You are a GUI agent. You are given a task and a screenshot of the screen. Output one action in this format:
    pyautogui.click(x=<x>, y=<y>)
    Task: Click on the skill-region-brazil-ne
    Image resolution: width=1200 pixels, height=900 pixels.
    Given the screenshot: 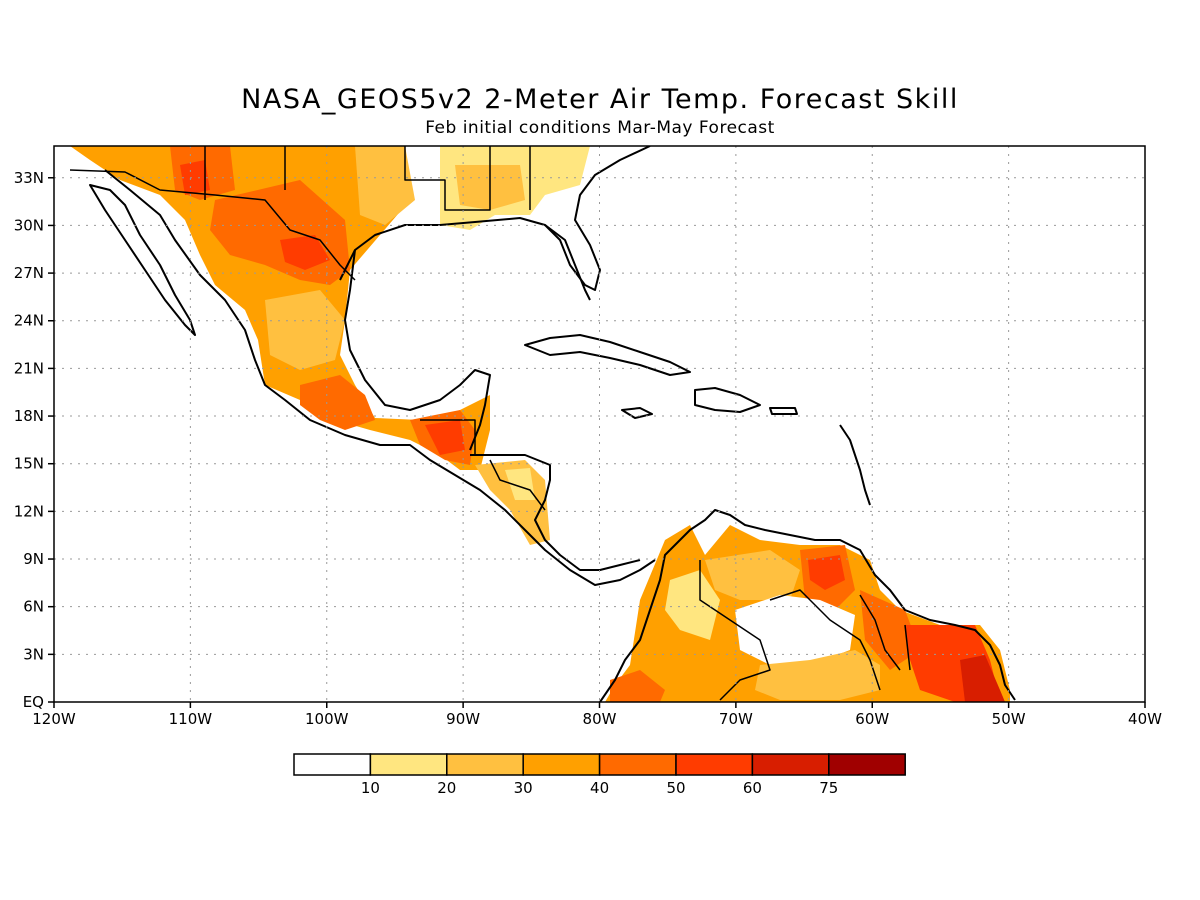 What is the action you would take?
    pyautogui.click(x=982, y=678)
    